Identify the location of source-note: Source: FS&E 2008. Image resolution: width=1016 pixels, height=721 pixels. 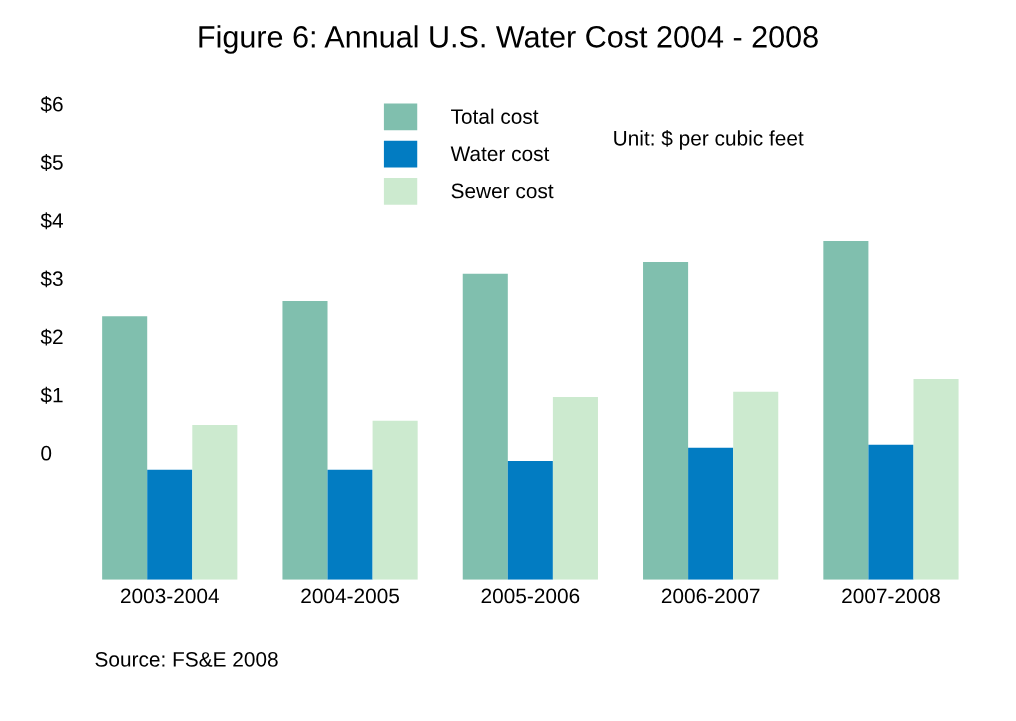
(186, 659).